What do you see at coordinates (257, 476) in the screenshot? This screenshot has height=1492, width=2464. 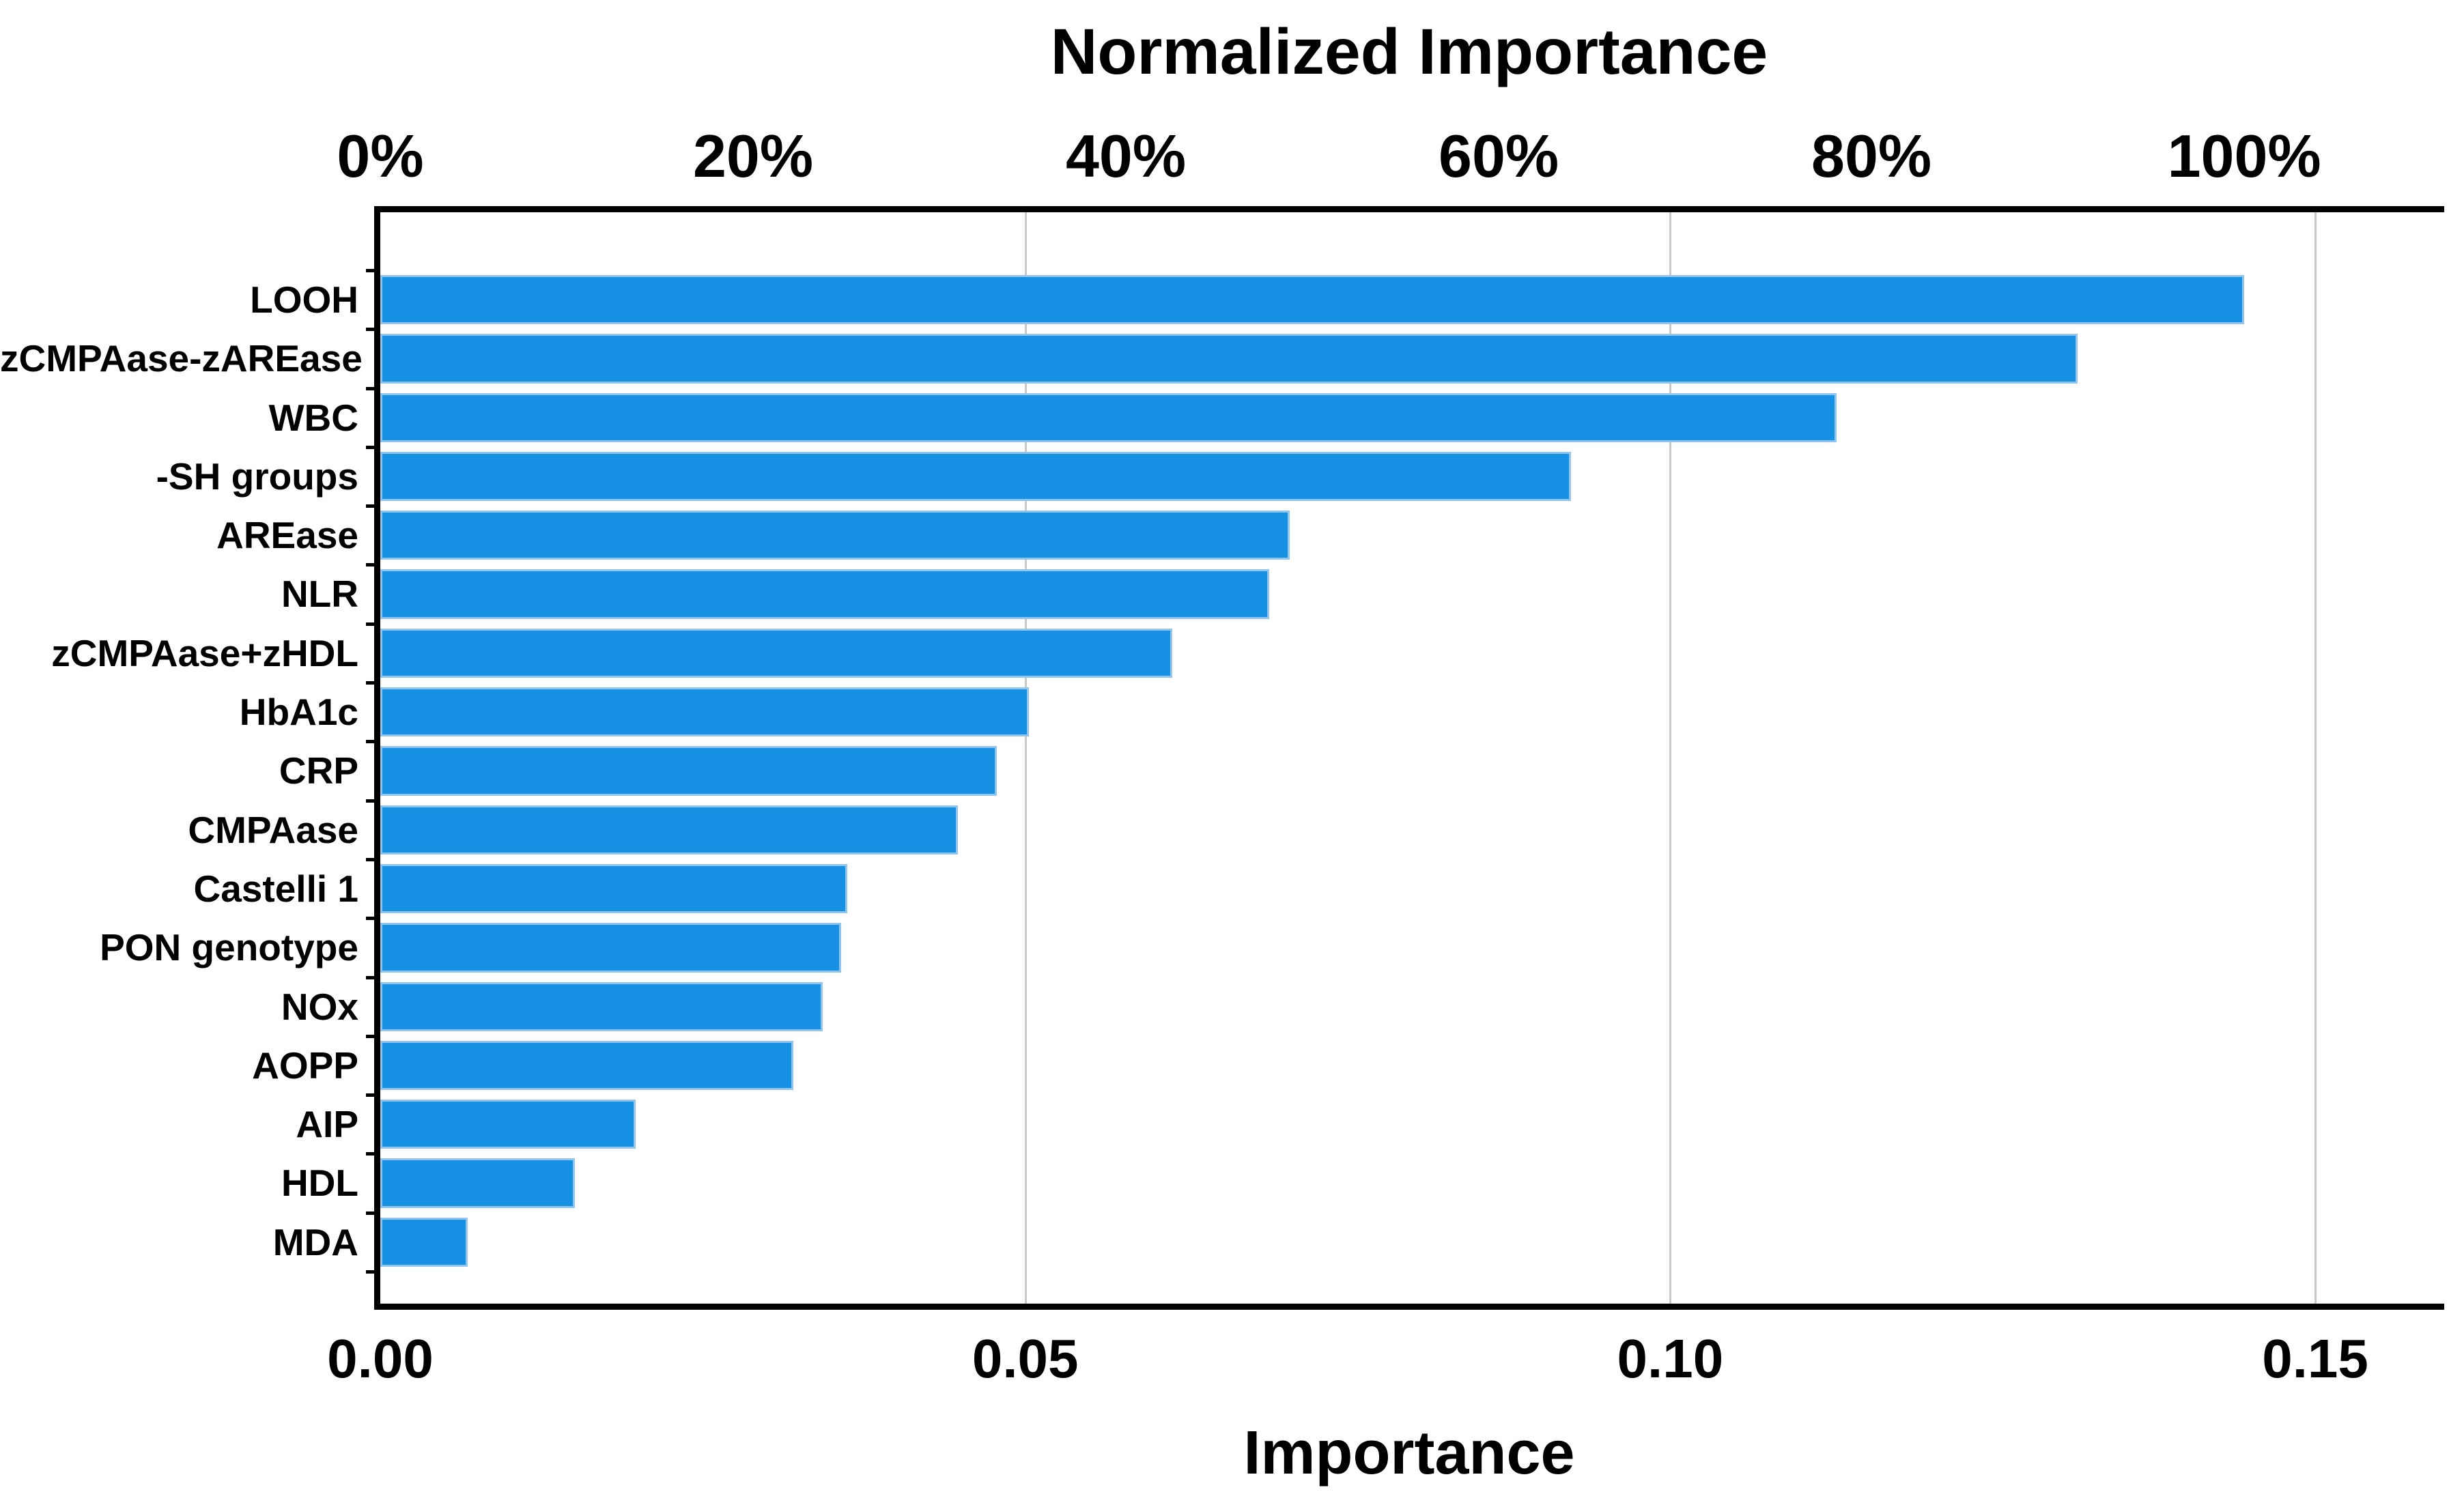 I see `category-label: -SH groups` at bounding box center [257, 476].